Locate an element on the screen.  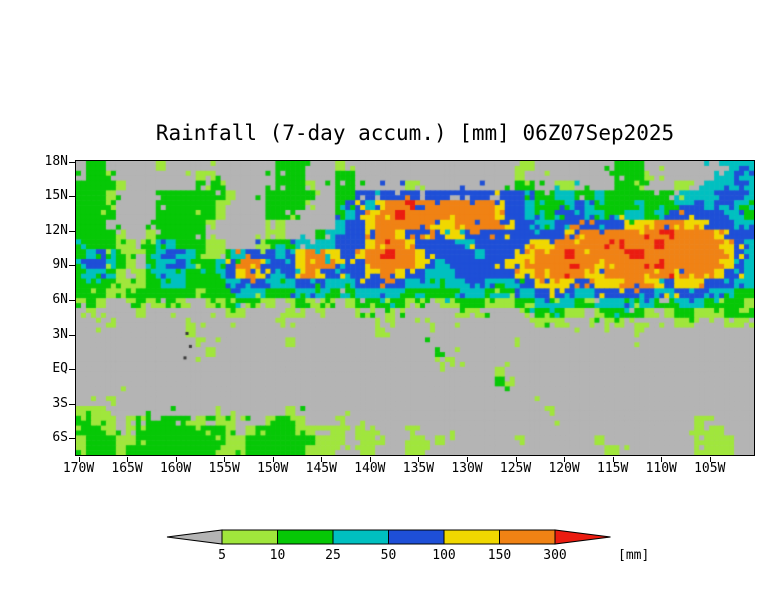
colorbar-tick-label: 100 is located at coordinates (444, 555).